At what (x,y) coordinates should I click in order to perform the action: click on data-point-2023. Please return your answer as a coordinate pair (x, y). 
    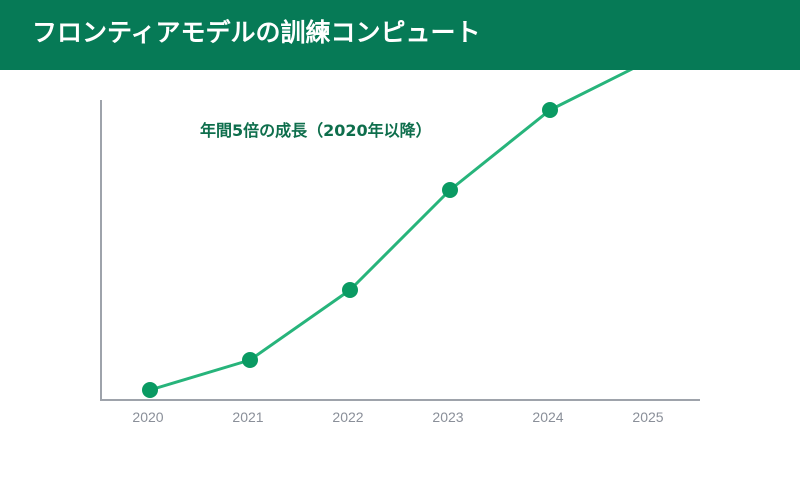
    Looking at the image, I should click on (450, 190).